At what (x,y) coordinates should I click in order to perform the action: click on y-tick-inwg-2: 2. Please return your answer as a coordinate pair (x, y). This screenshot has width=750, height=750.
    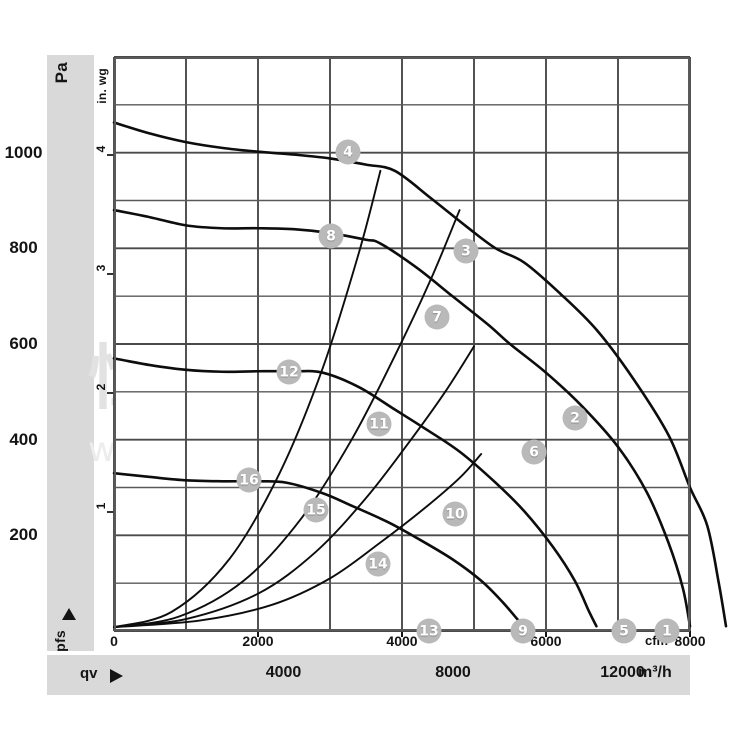
    Looking at the image, I should click on (101, 387).